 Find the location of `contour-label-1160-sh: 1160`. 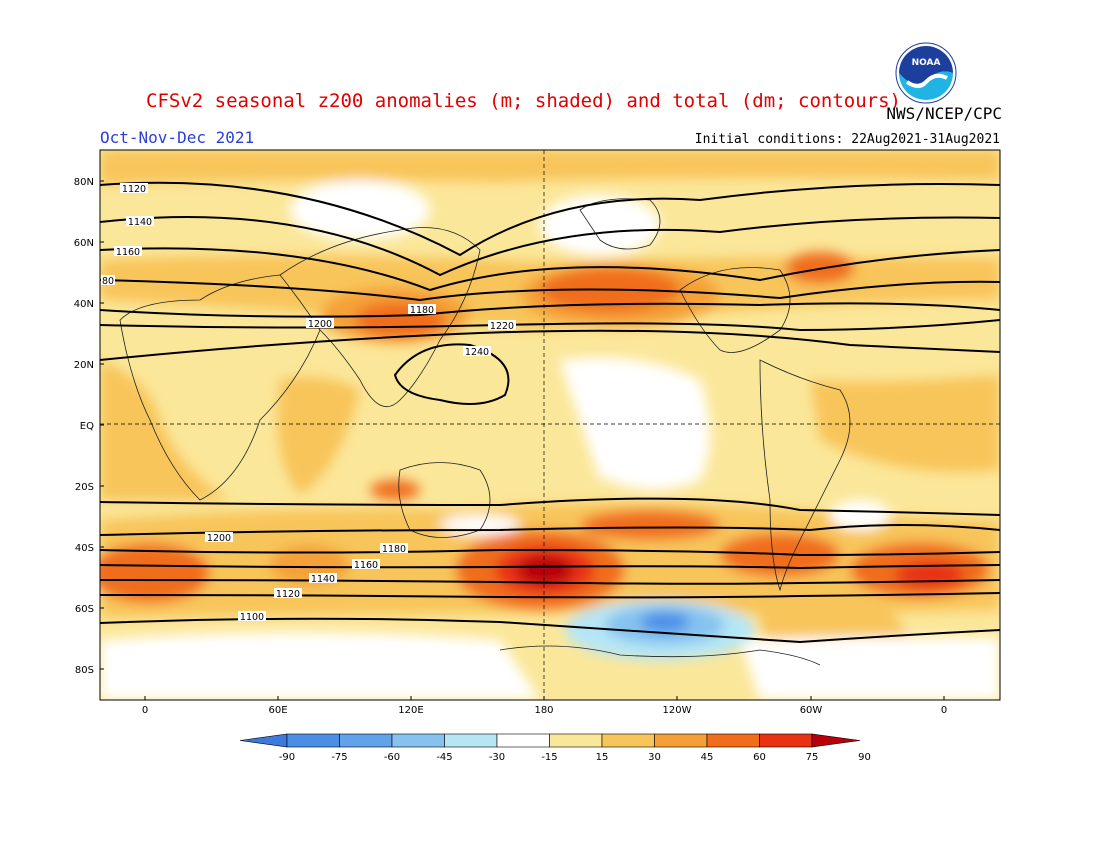

contour-label-1160-sh: 1160 is located at coordinates (366, 565).